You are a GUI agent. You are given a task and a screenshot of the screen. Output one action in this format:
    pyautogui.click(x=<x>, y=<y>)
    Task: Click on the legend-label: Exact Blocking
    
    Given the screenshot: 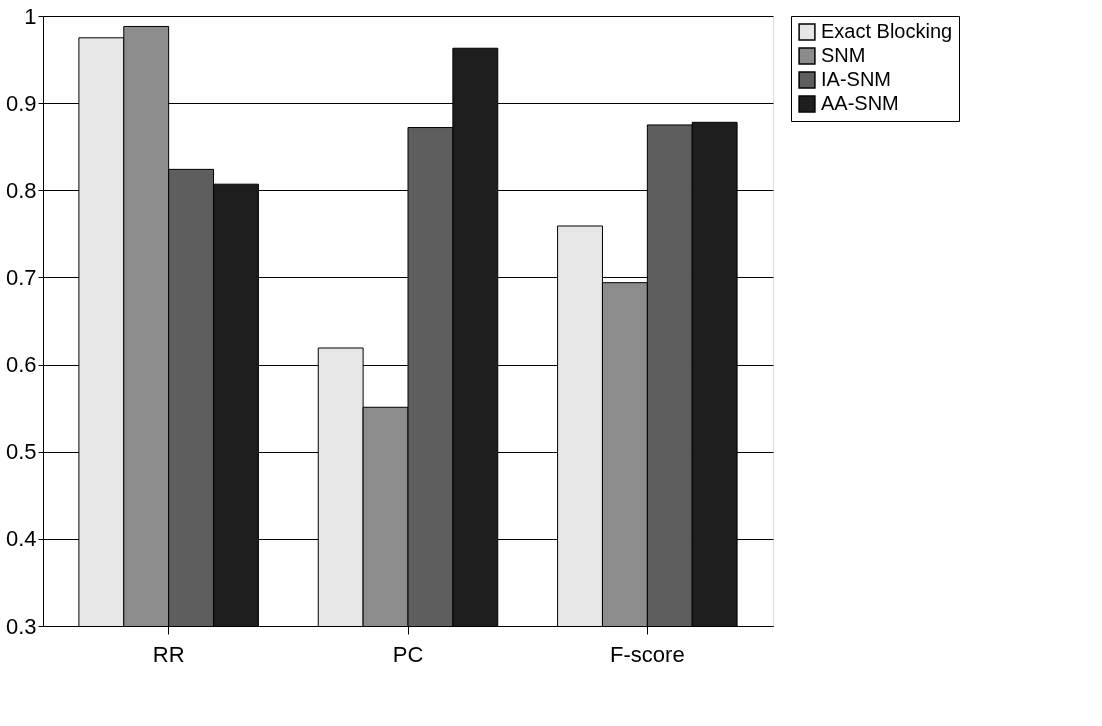 What is the action you would take?
    pyautogui.click(x=887, y=31)
    